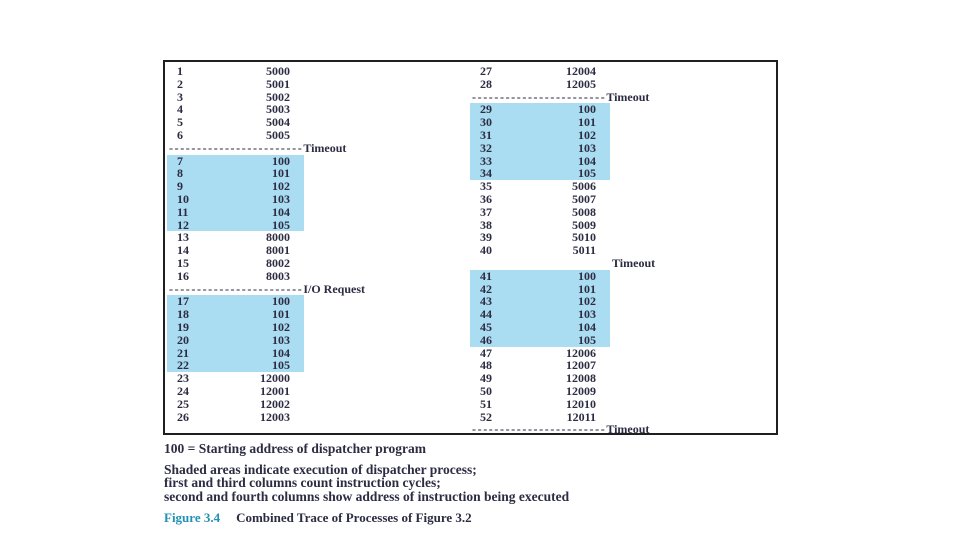 Image resolution: width=960 pixels, height=540 pixels. Describe the element at coordinates (235, 416) in the screenshot. I see `trace-row: 26 12003` at that location.